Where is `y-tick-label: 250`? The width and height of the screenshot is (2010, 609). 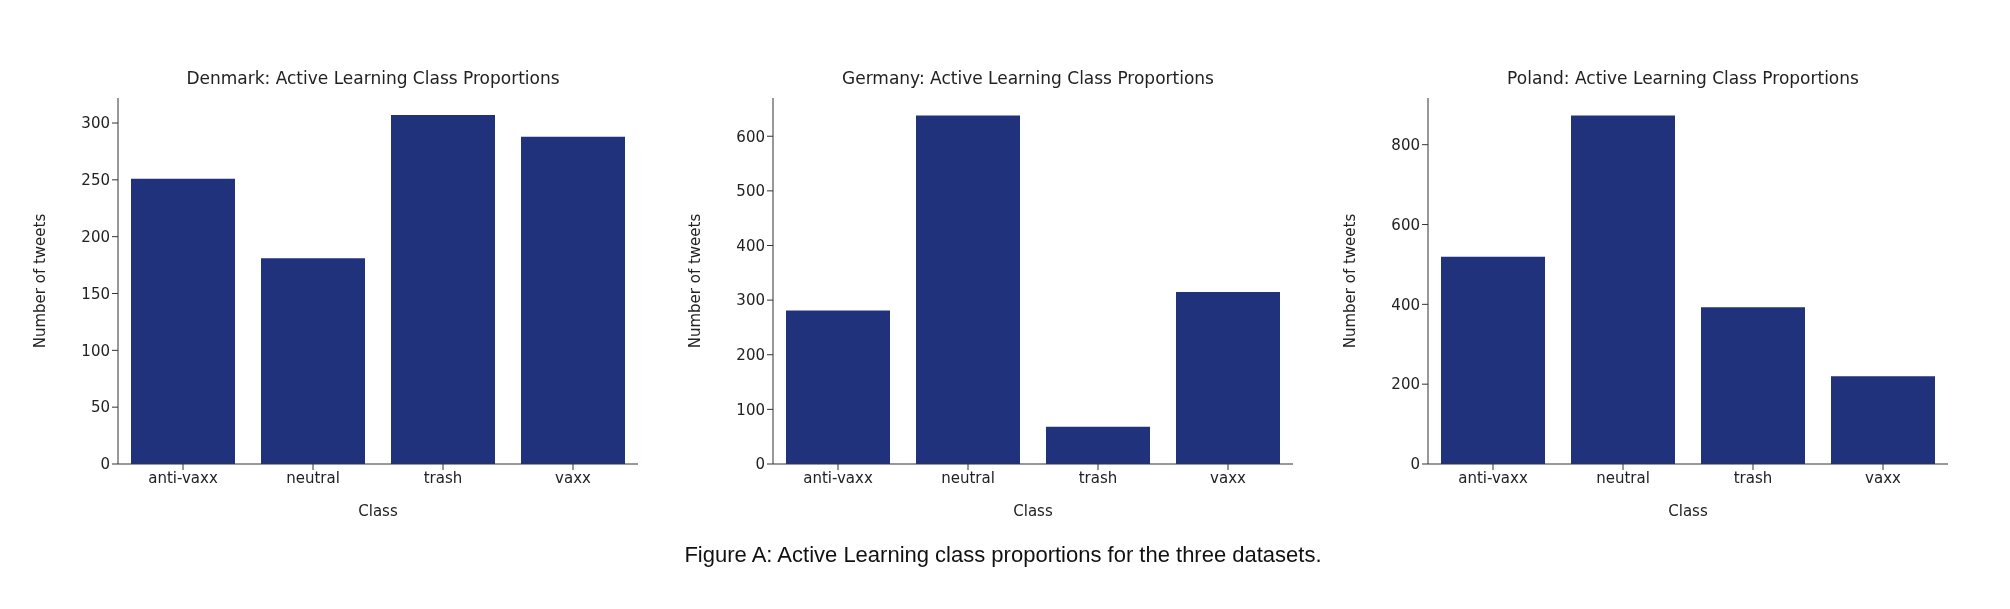 y-tick-label: 250 is located at coordinates (95, 180).